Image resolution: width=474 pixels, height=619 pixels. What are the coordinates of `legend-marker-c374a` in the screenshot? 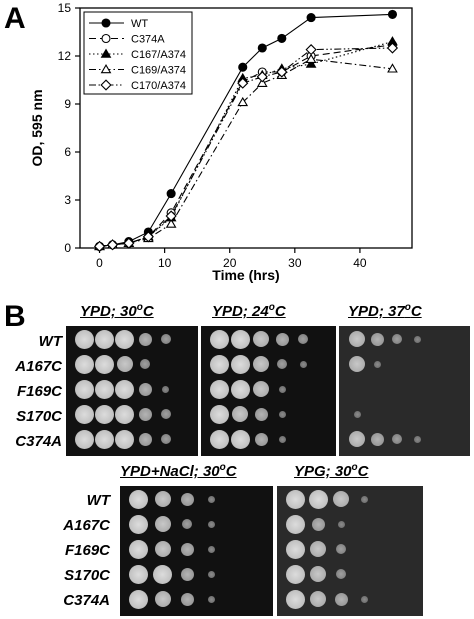 It's located at (106, 38).